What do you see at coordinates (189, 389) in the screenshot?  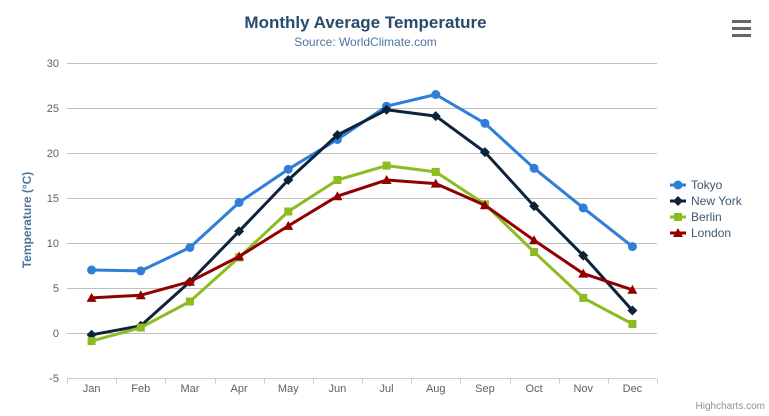 I see `x-axis-label: Mar` at bounding box center [189, 389].